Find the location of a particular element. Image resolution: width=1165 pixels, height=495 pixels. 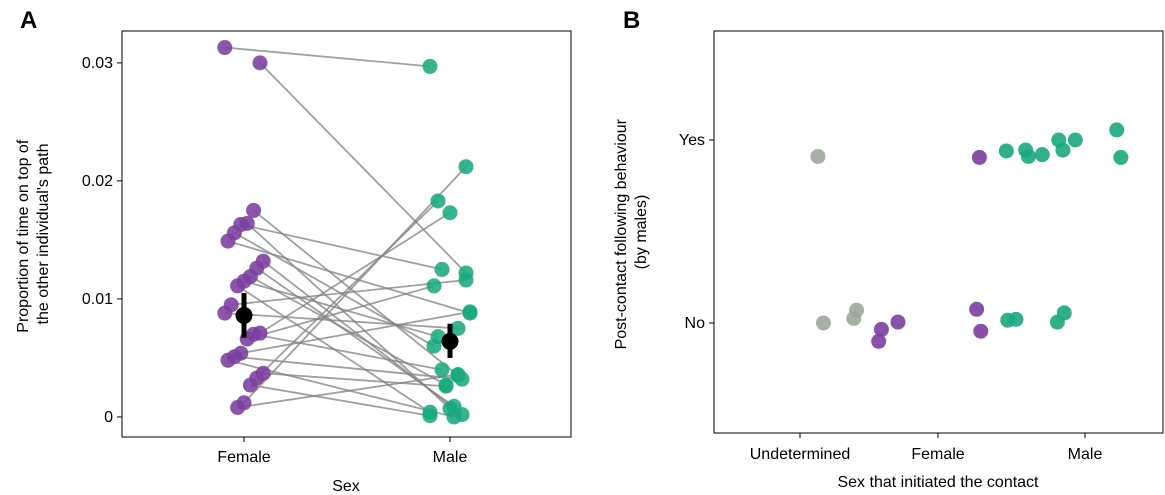

panel-b-x-axis: Undetermined Female Male is located at coordinates (926, 448).